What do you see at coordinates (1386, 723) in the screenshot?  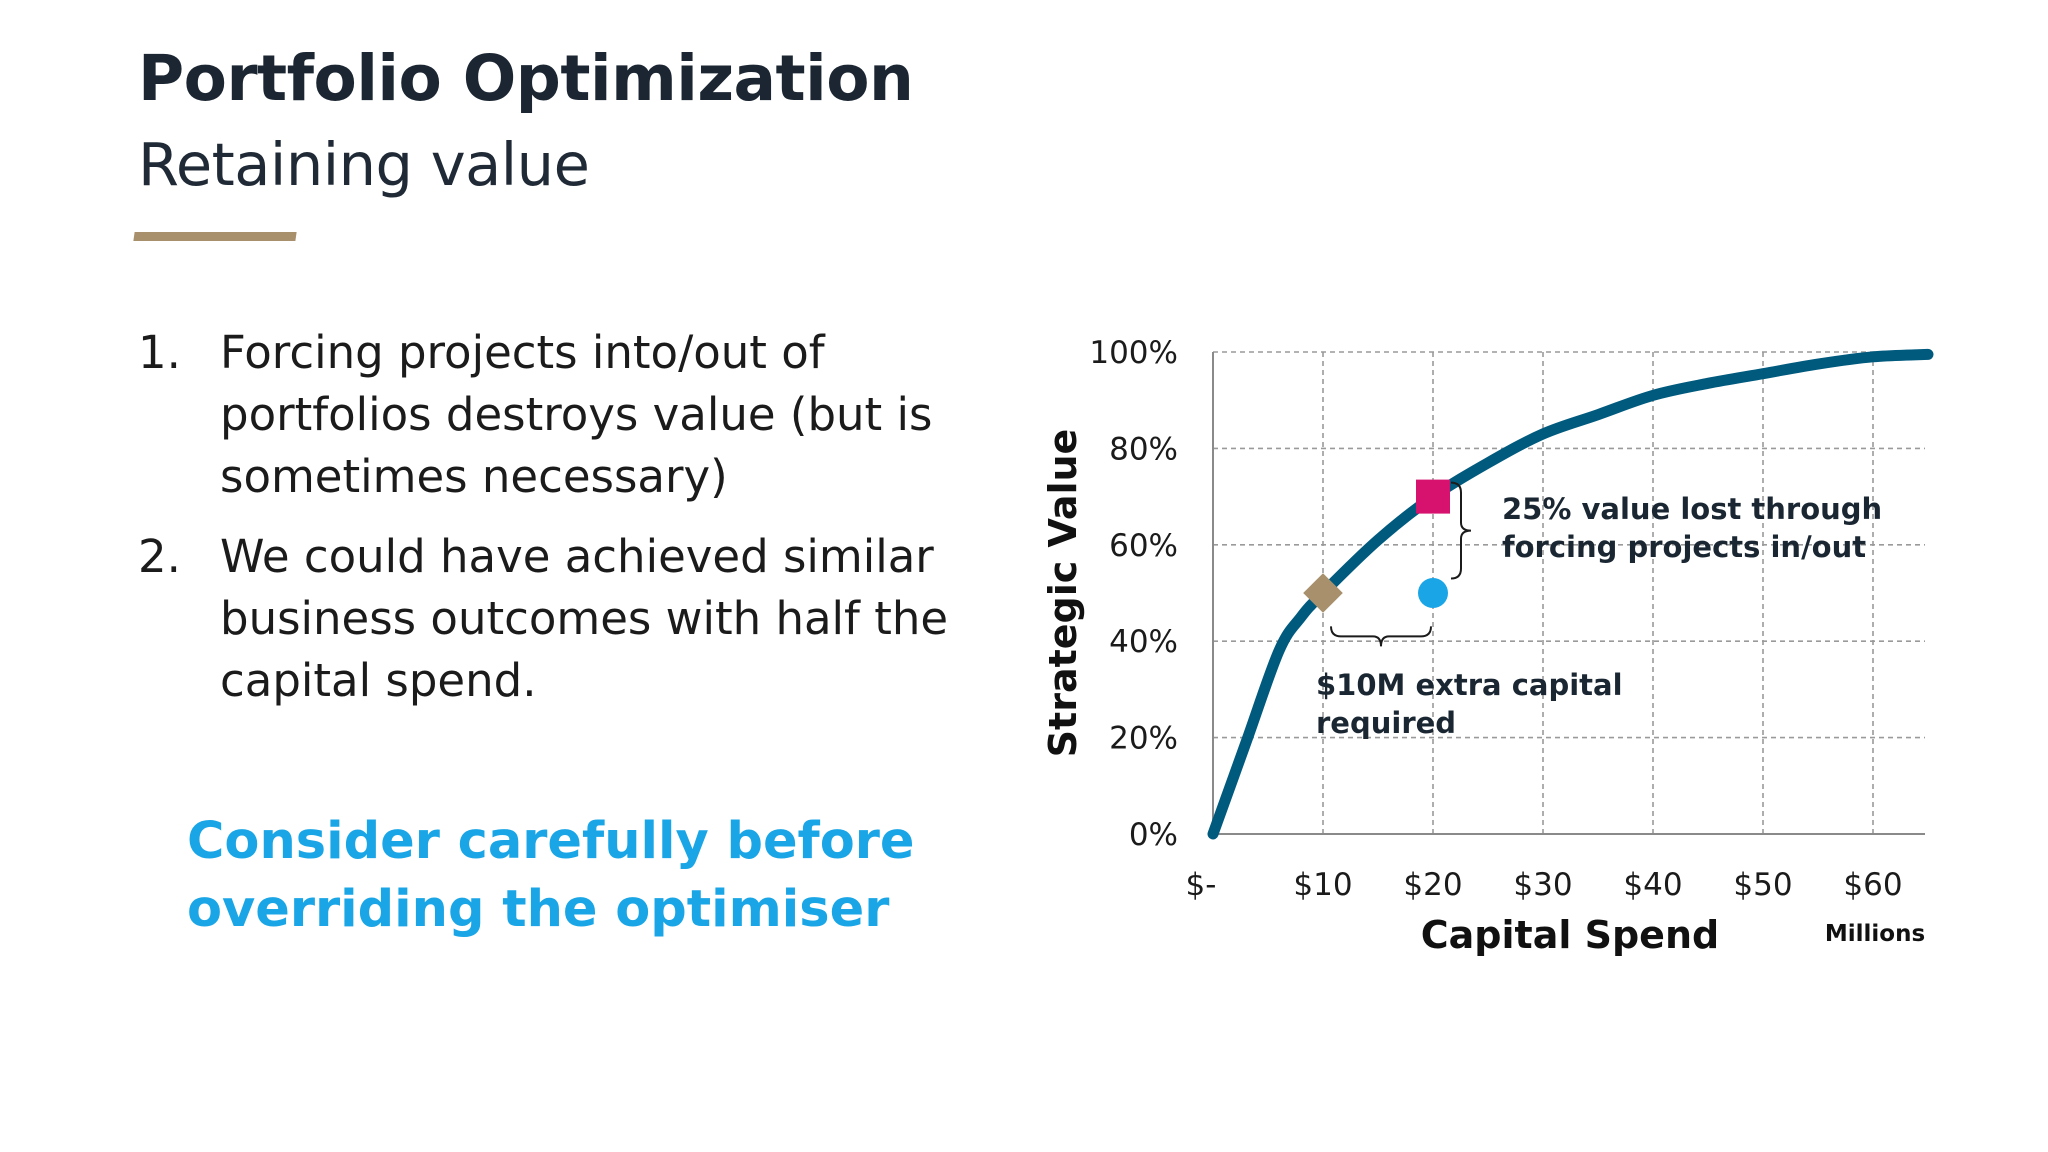 I see `extra-capital-annotation: required` at bounding box center [1386, 723].